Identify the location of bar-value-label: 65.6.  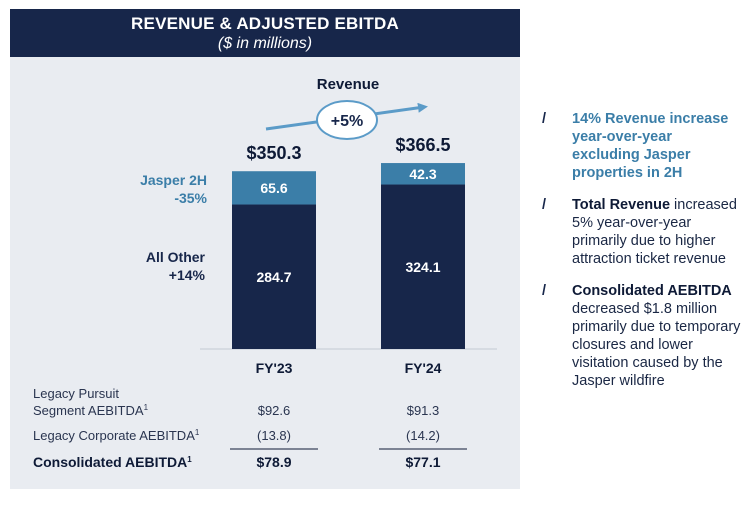
(273, 188).